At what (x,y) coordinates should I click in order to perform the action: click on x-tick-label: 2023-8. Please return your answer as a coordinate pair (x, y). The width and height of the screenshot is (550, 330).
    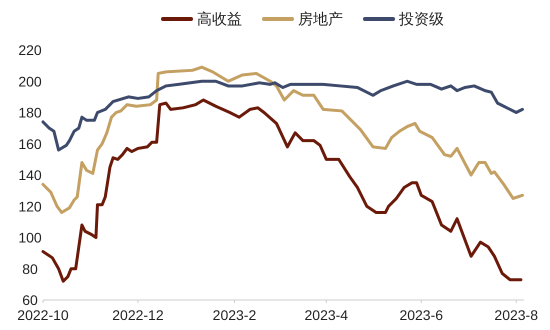
    Looking at the image, I should click on (516, 315).